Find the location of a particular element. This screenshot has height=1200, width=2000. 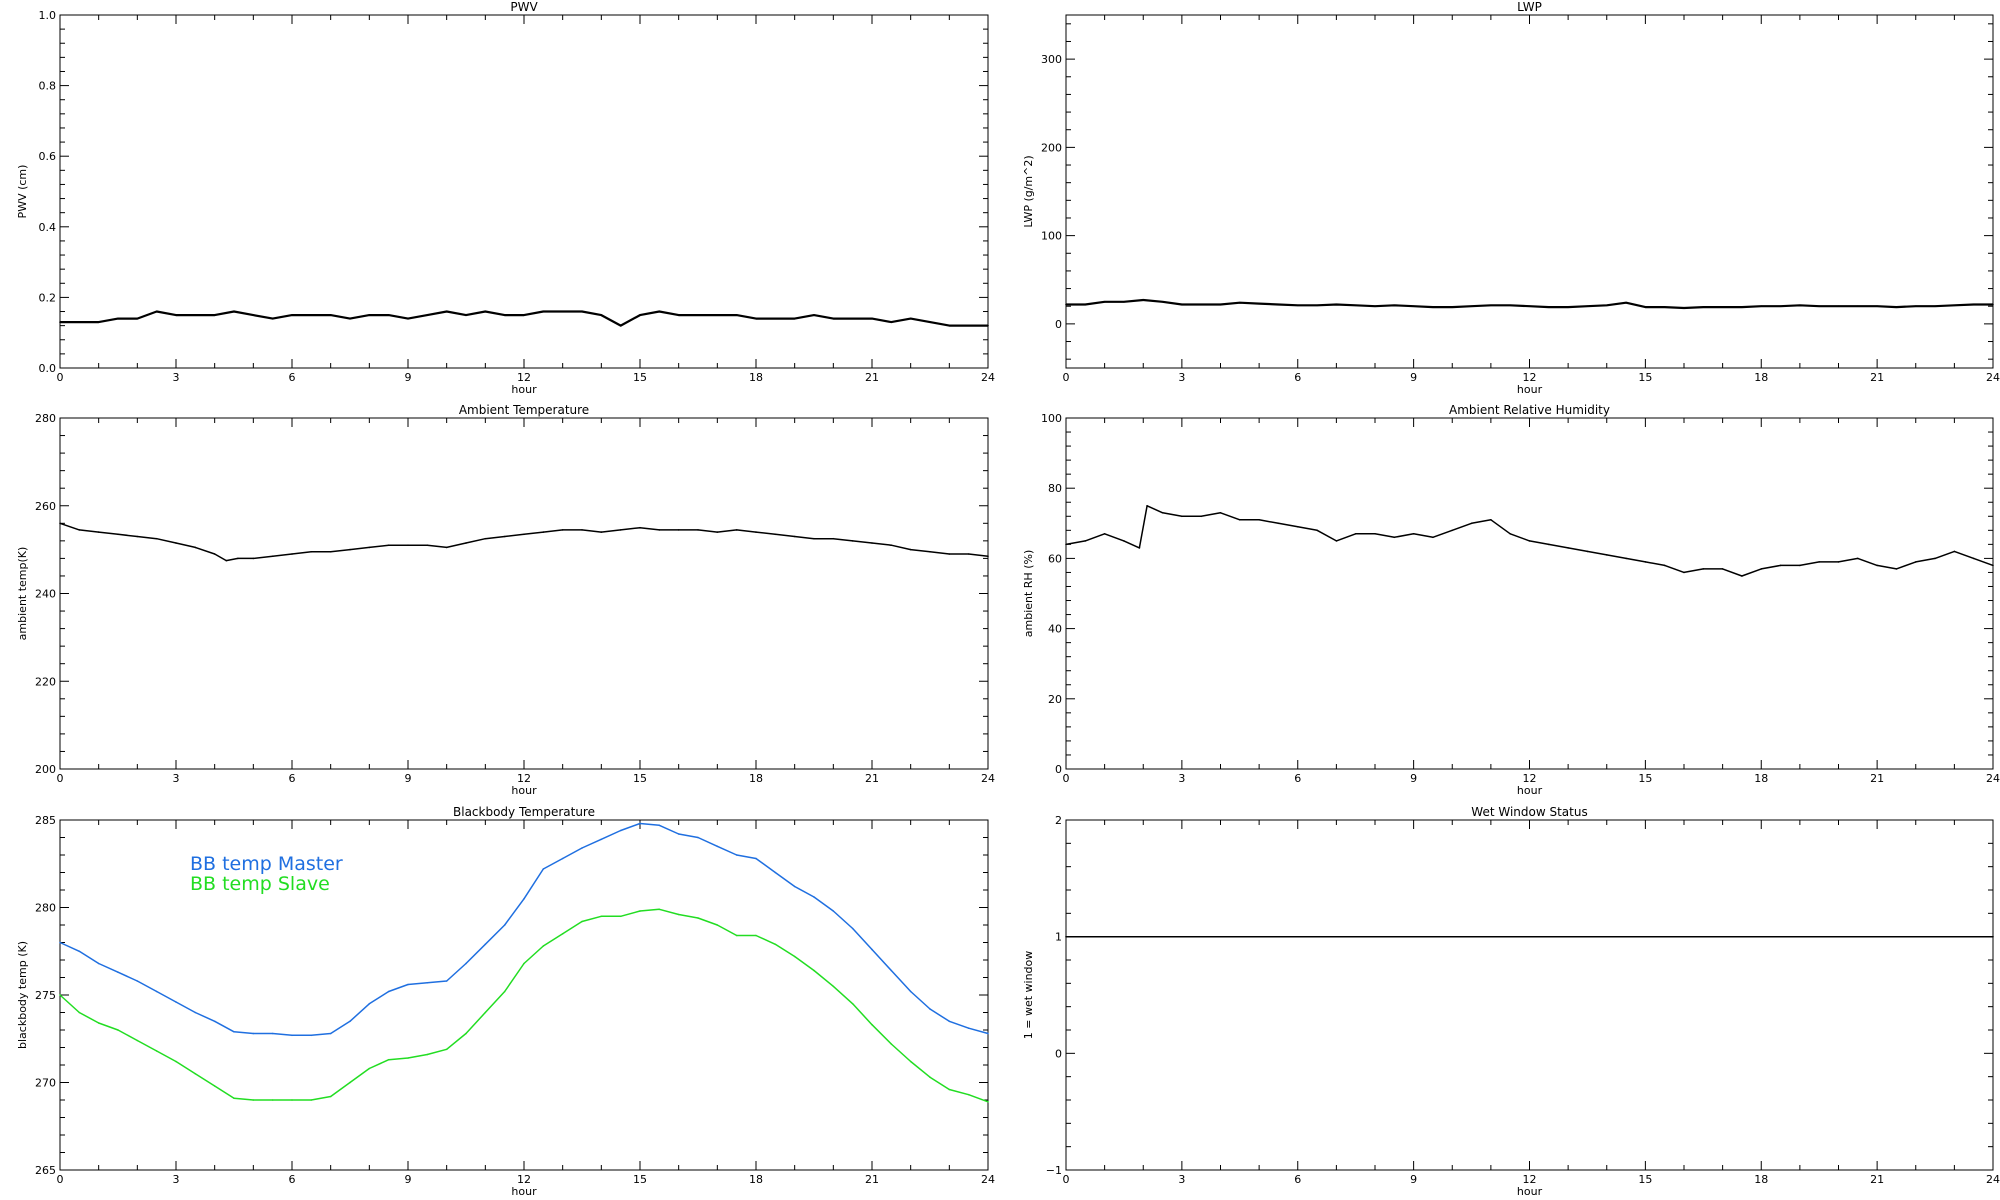

y-tick-label: 0 is located at coordinates (1058, 324).